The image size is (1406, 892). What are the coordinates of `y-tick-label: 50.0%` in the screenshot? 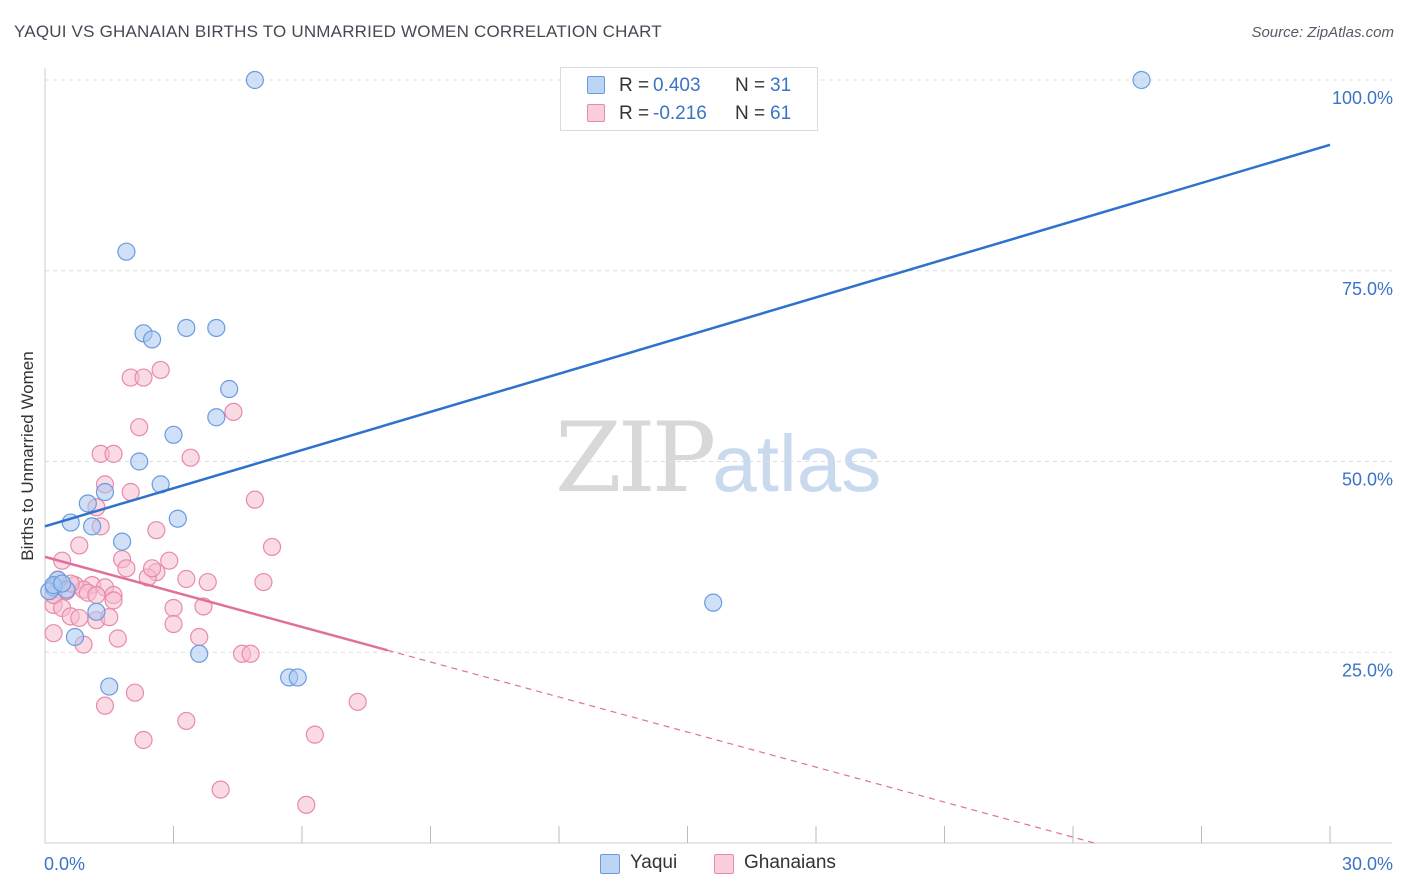 It's located at (1367, 480).